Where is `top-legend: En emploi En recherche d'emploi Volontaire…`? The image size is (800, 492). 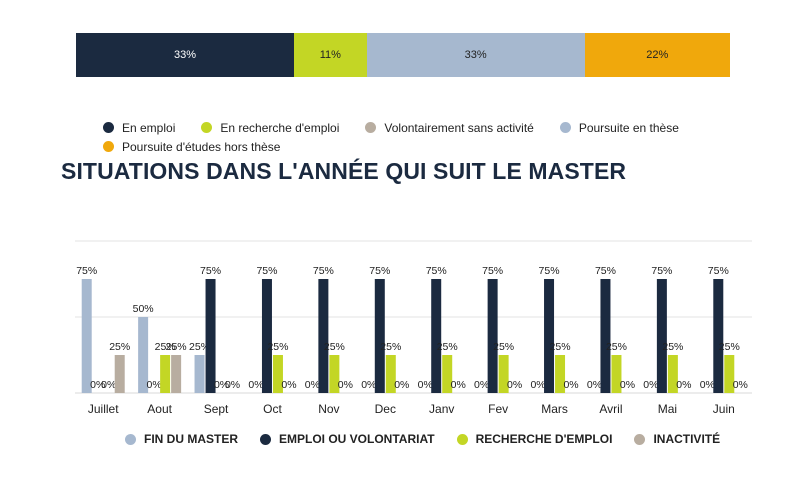 top-legend: En emploi En recherche d'emploi Volontaire… is located at coordinates (423, 137).